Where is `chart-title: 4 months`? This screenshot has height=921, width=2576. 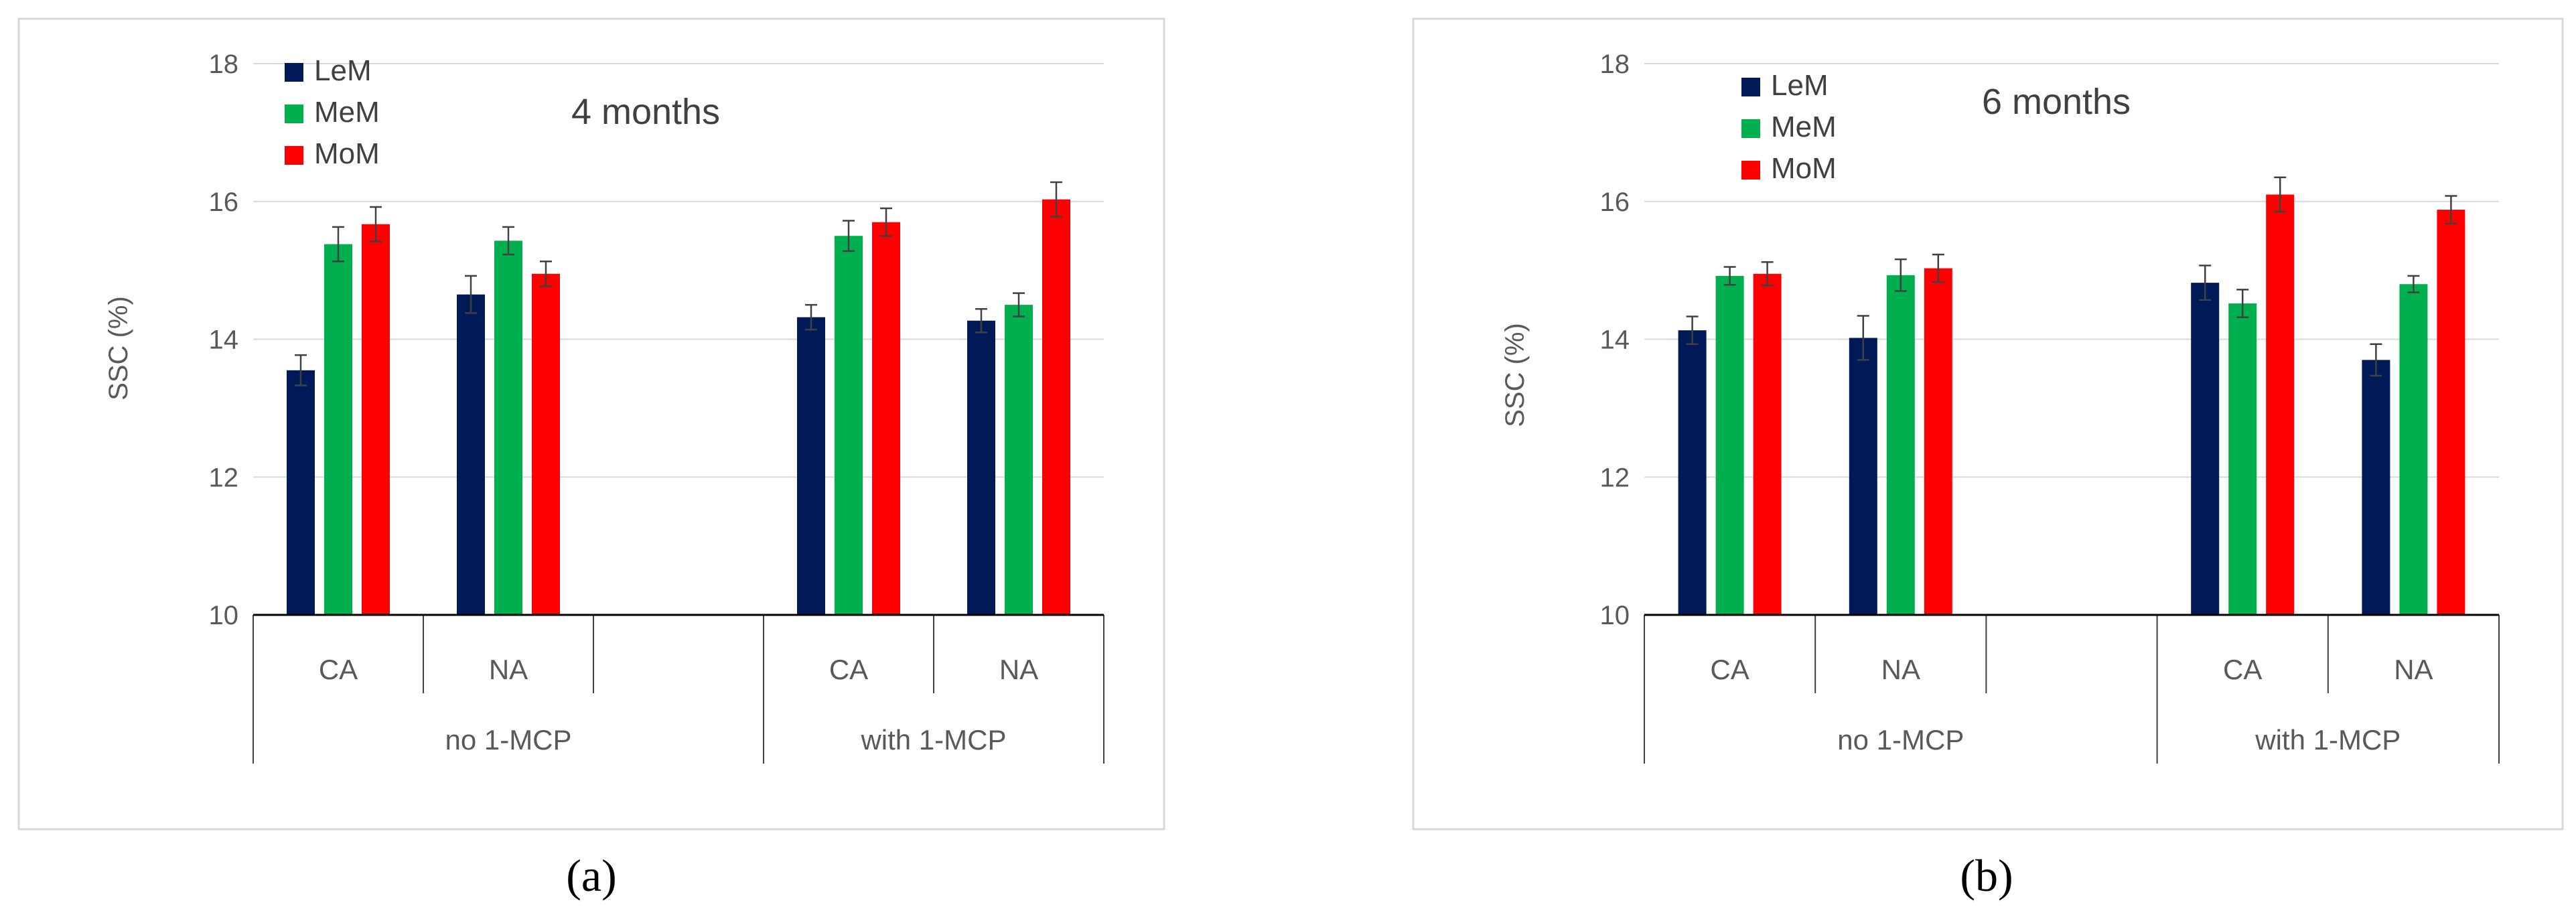 chart-title: 4 months is located at coordinates (645, 112).